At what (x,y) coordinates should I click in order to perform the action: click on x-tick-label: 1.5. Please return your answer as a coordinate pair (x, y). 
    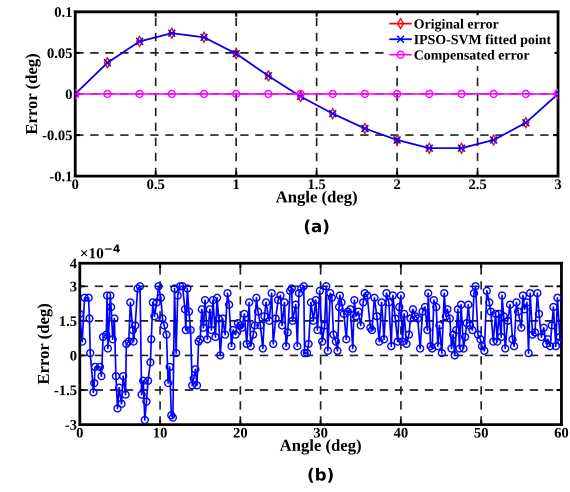
    Looking at the image, I should click on (317, 184).